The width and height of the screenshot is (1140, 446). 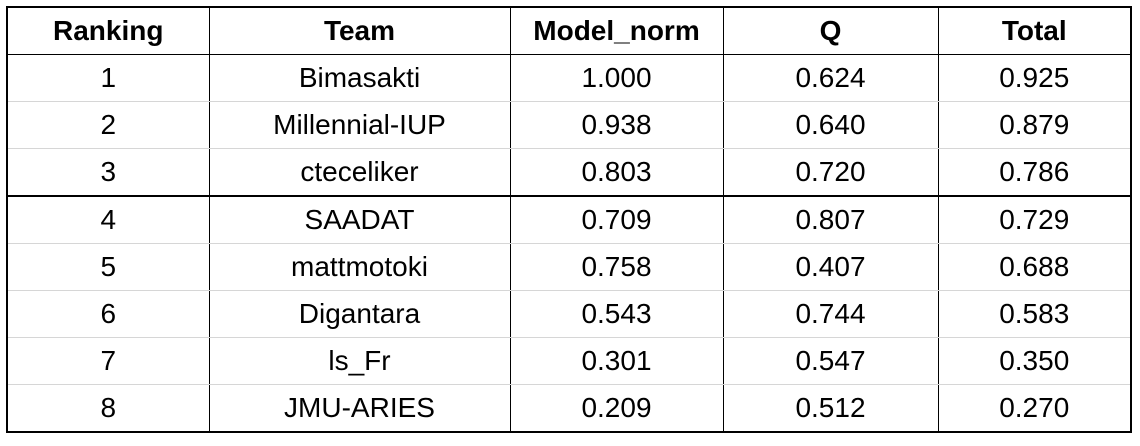 I want to click on table-row: 5 mattmotoki 0.758 0.407 0.688, so click(x=569, y=267).